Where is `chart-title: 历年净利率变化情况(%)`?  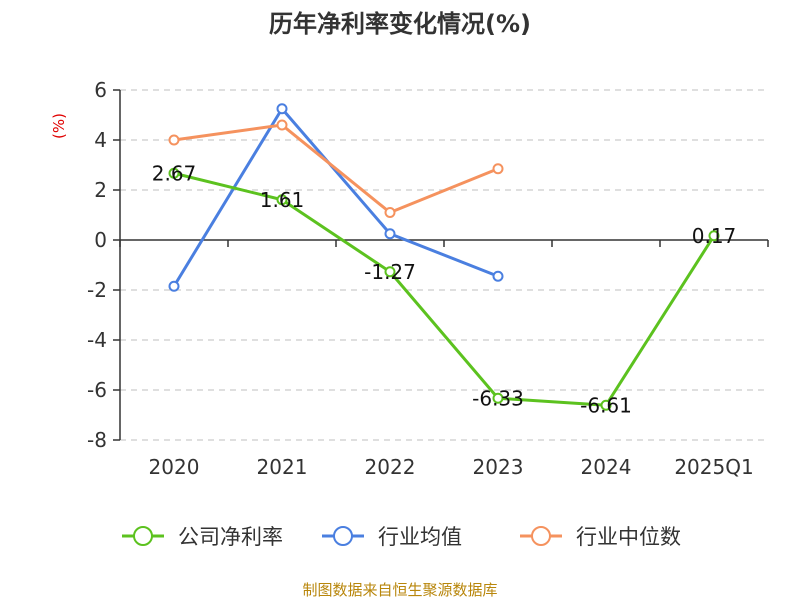 chart-title: 历年净利率变化情况(%) is located at coordinates (400, 24).